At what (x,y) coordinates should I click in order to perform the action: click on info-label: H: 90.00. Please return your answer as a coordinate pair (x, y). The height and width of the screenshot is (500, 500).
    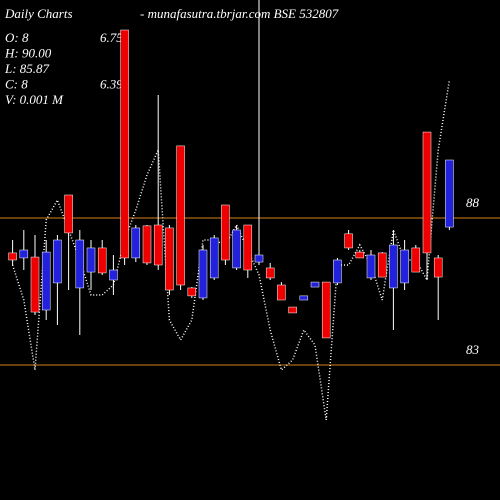
    Looking at the image, I should click on (28, 53).